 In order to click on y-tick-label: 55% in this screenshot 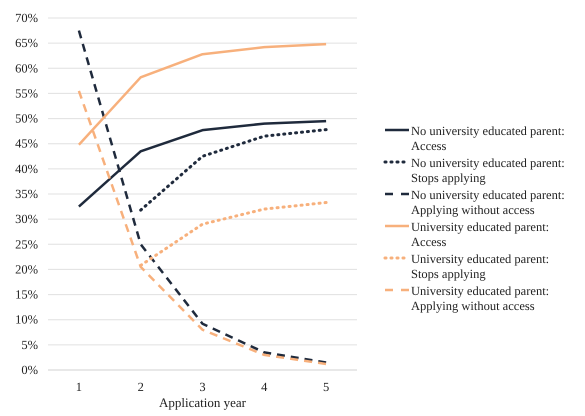, I will do `click(26, 93)`.